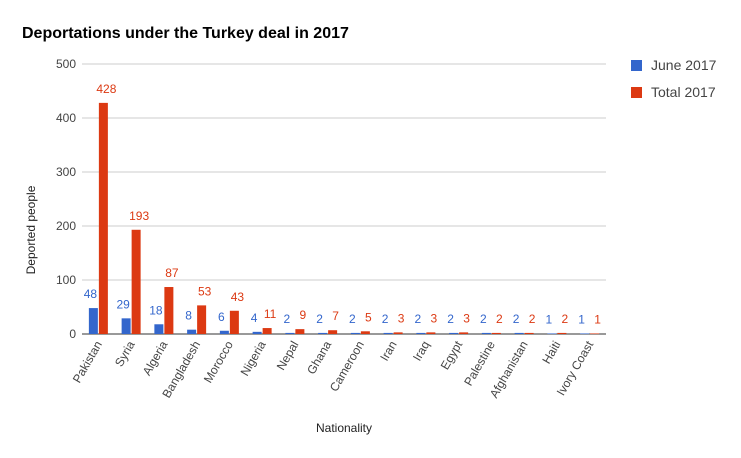 This screenshot has height=458, width=741. I want to click on y-tick-label: 0, so click(72, 334).